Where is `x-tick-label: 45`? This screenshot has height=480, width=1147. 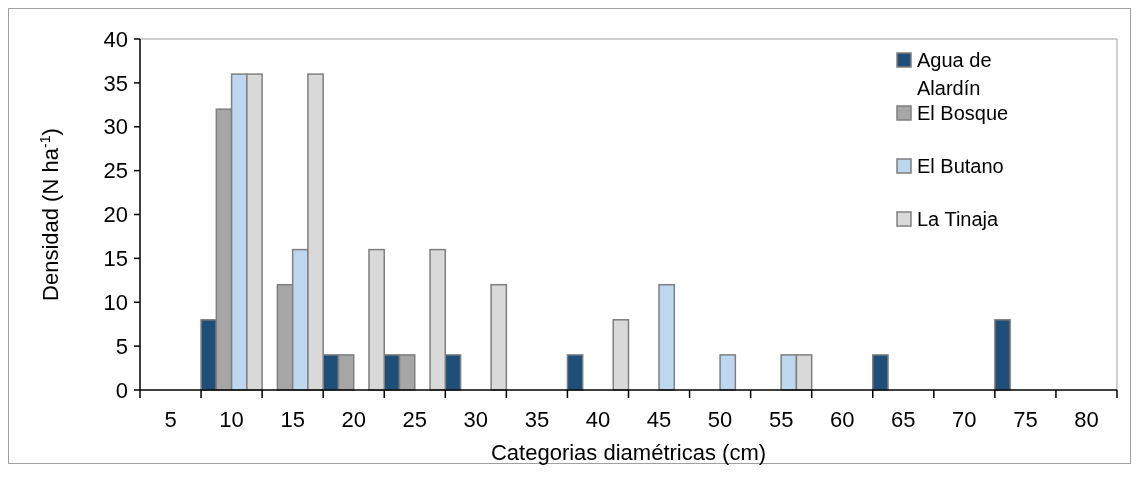
x-tick-label: 45 is located at coordinates (659, 419).